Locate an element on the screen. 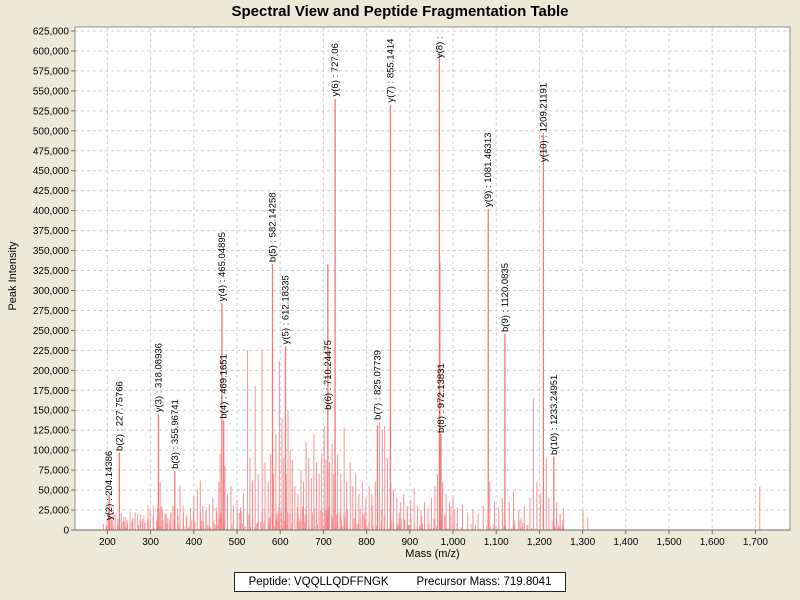  x-tick-label: 1,400 is located at coordinates (625, 541).